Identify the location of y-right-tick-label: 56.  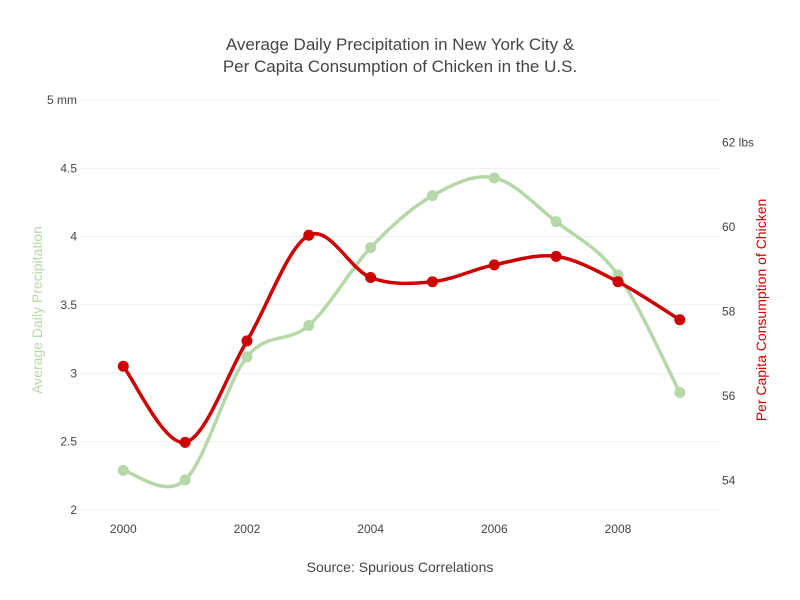
(729, 396).